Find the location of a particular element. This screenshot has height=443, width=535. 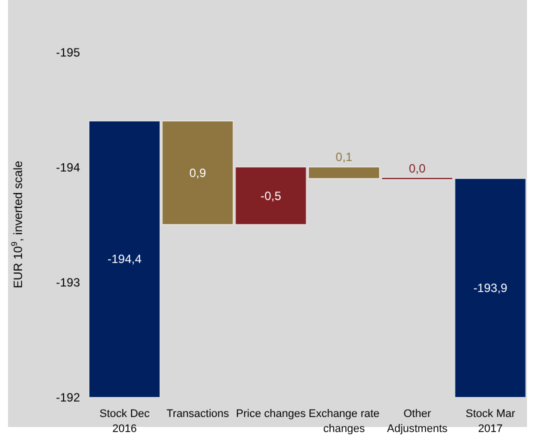

data-label: -0,5 is located at coordinates (271, 195).